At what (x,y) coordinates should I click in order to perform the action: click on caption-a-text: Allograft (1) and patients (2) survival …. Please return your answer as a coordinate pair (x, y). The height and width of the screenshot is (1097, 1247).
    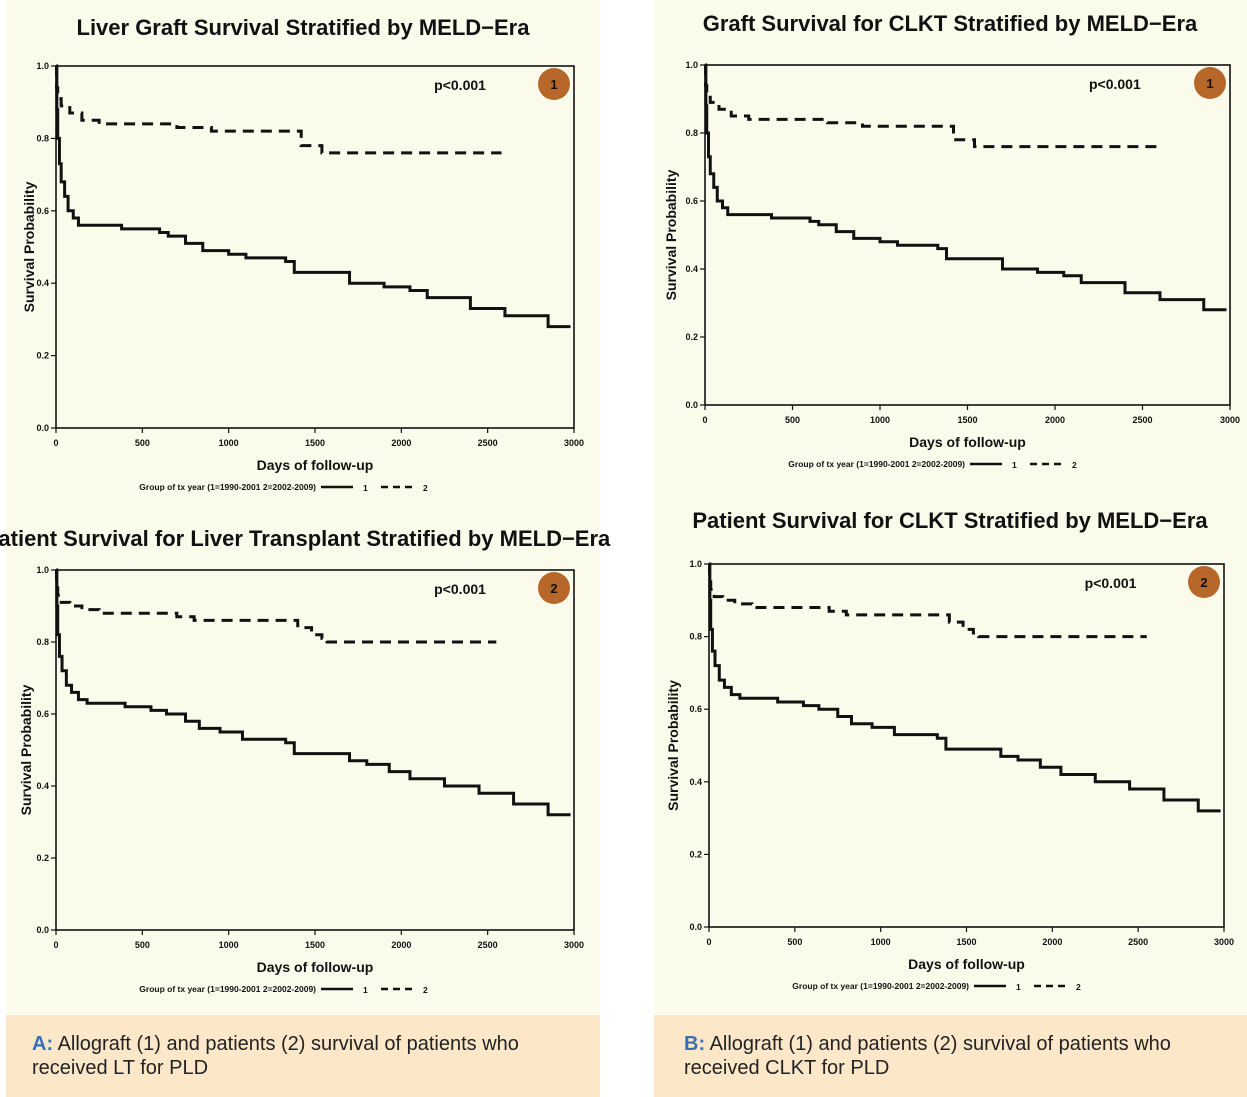
    Looking at the image, I should click on (275, 1056).